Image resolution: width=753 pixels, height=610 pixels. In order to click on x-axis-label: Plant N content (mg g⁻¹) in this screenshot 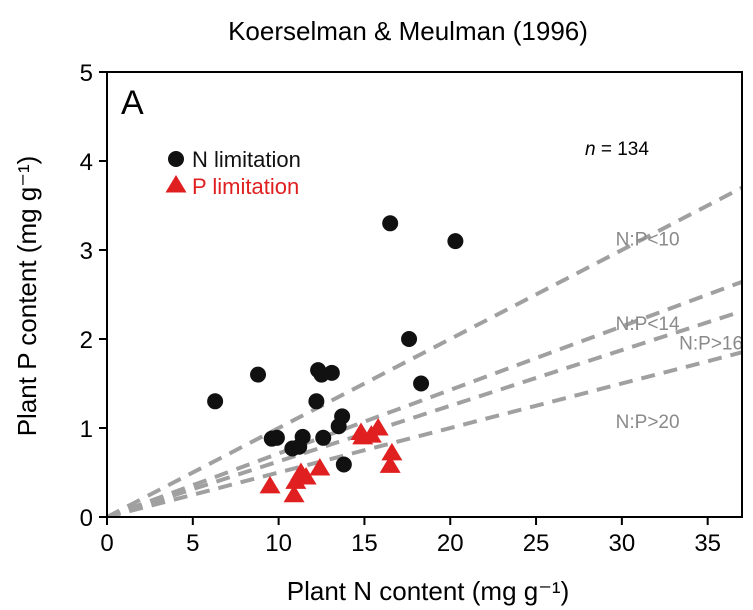, I will do `click(428, 591)`.